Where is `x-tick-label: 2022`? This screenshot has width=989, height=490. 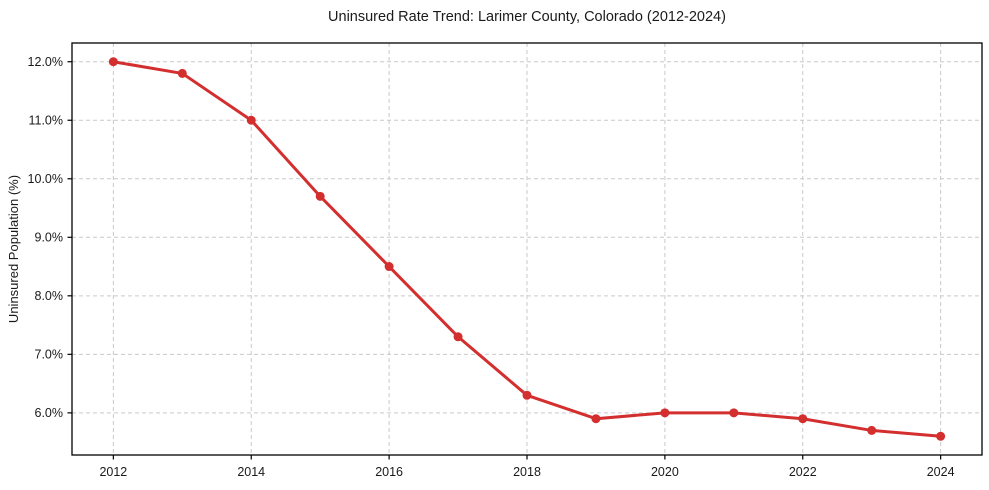 x-tick-label: 2022 is located at coordinates (803, 472).